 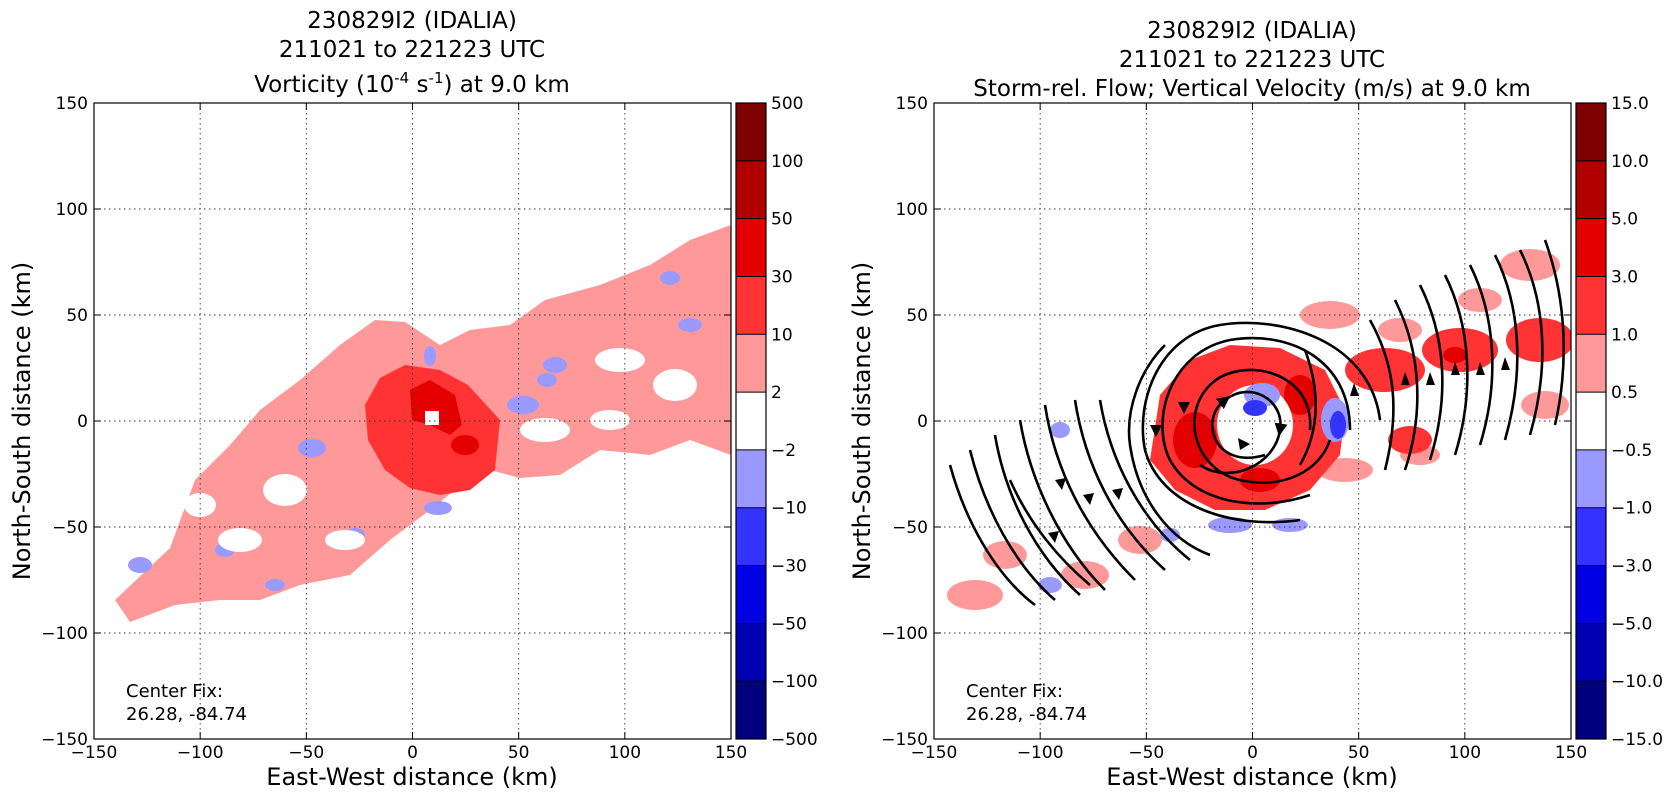 What do you see at coordinates (789, 624) in the screenshot?
I see `left-colorbar-tick-label: −50` at bounding box center [789, 624].